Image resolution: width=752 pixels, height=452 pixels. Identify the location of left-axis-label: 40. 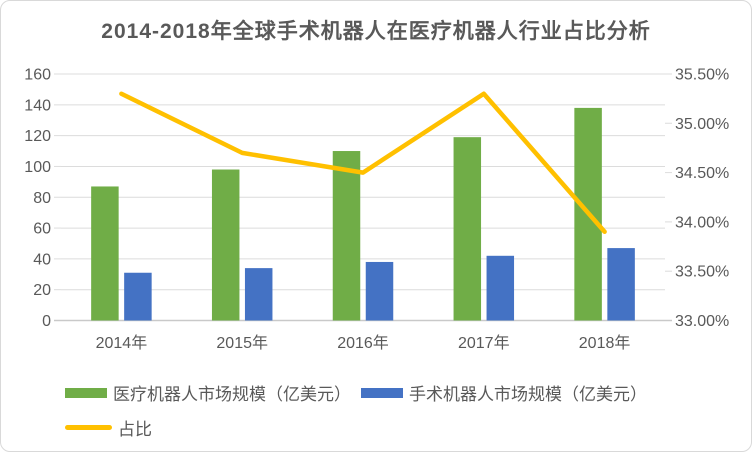
(42, 259).